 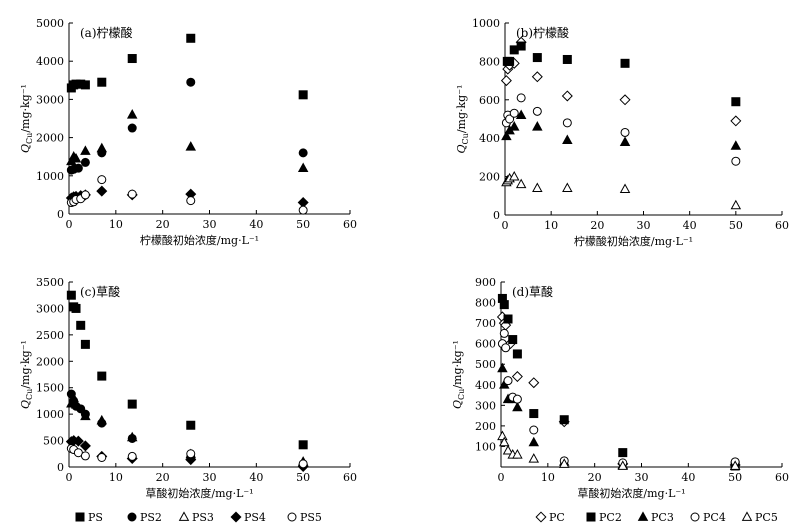 I want to click on series-PS2, so click(x=187, y=126).